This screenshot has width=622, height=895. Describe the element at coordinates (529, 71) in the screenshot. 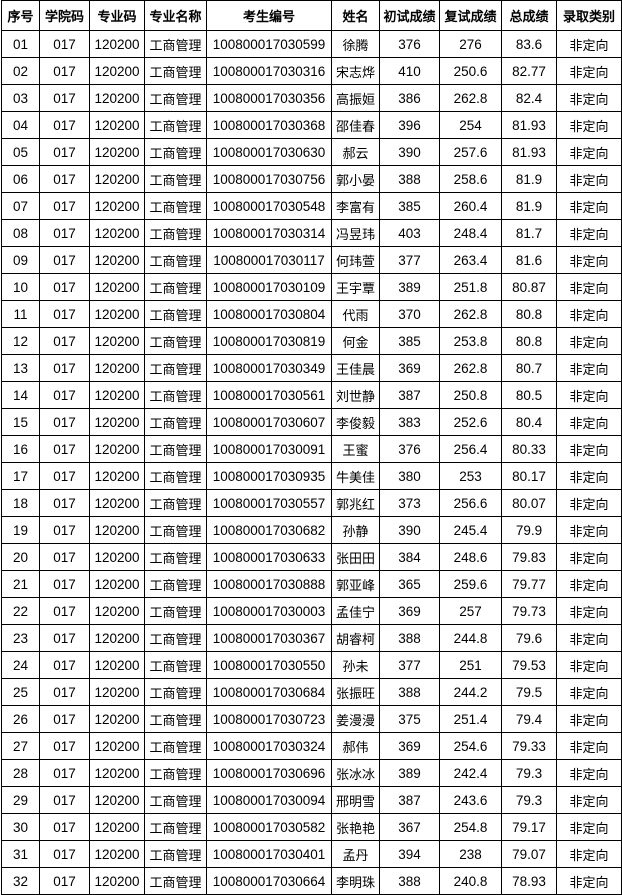

I see `total-score-cell: 82.77` at that location.